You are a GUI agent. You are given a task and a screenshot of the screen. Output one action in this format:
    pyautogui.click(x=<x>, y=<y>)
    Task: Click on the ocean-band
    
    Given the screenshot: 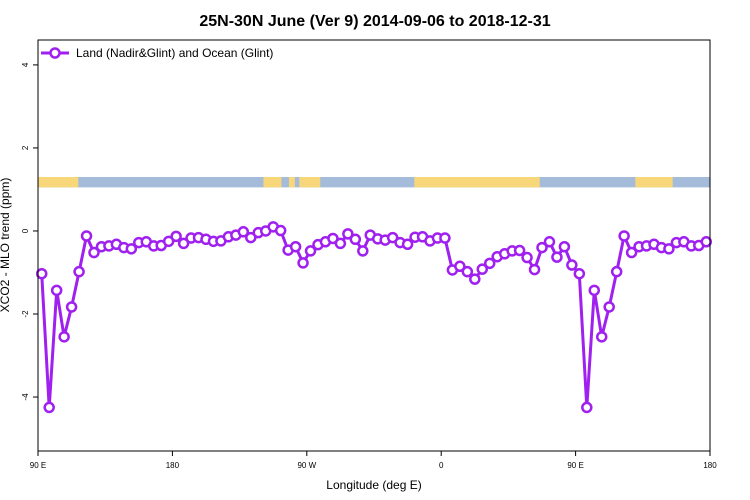 What is the action you would take?
    pyautogui.click(x=374, y=182)
    